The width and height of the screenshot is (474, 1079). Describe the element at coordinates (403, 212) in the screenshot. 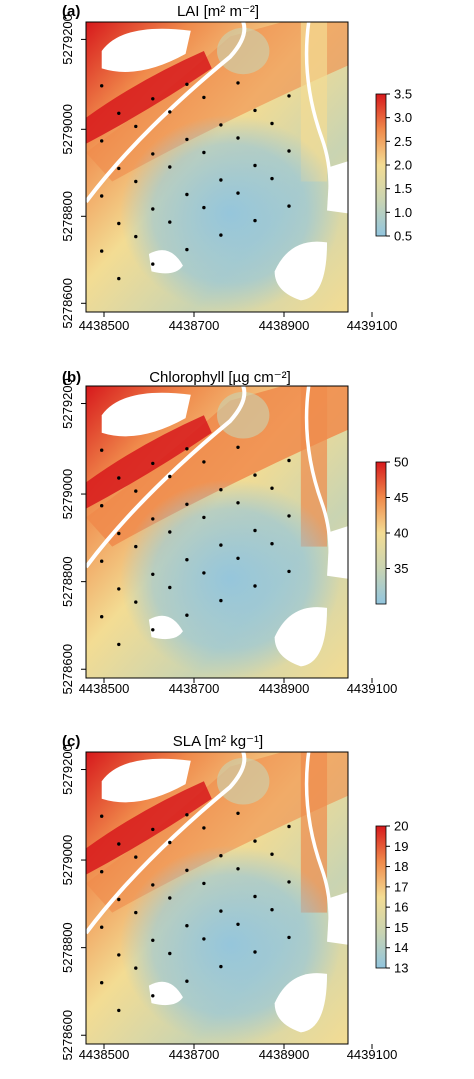

I see `legend-tick-label: 1.0` at that location.